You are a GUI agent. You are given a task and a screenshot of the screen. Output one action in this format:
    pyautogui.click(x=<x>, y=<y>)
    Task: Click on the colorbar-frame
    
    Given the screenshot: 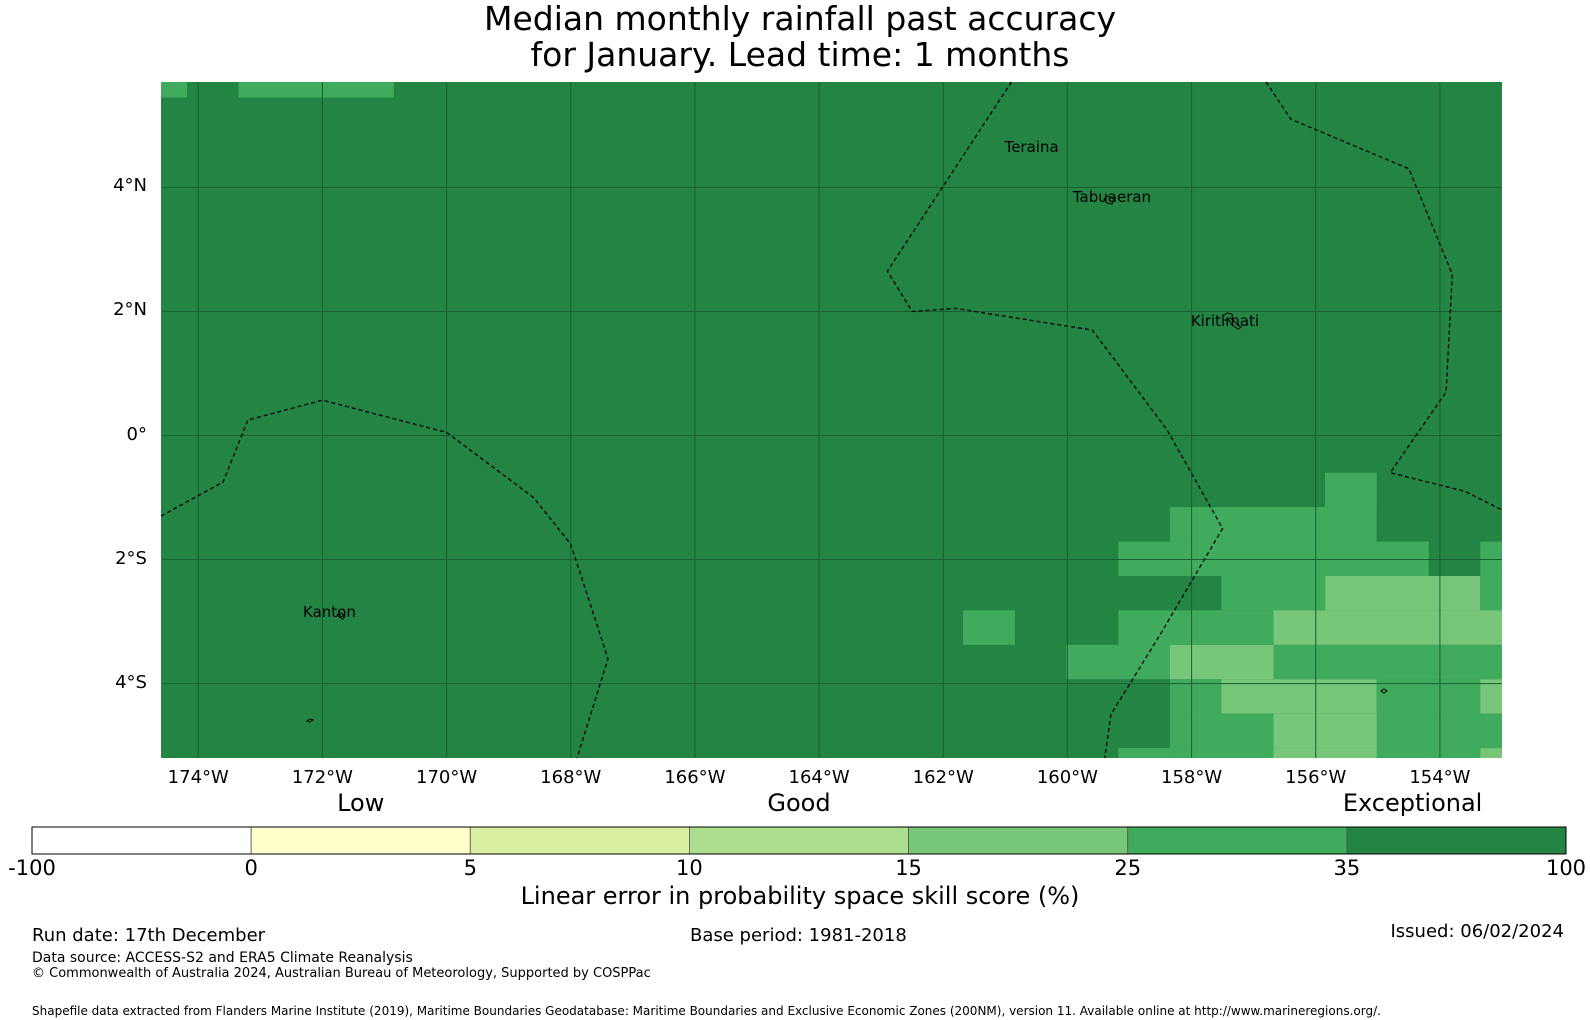 What is the action you would take?
    pyautogui.click(x=799, y=840)
    